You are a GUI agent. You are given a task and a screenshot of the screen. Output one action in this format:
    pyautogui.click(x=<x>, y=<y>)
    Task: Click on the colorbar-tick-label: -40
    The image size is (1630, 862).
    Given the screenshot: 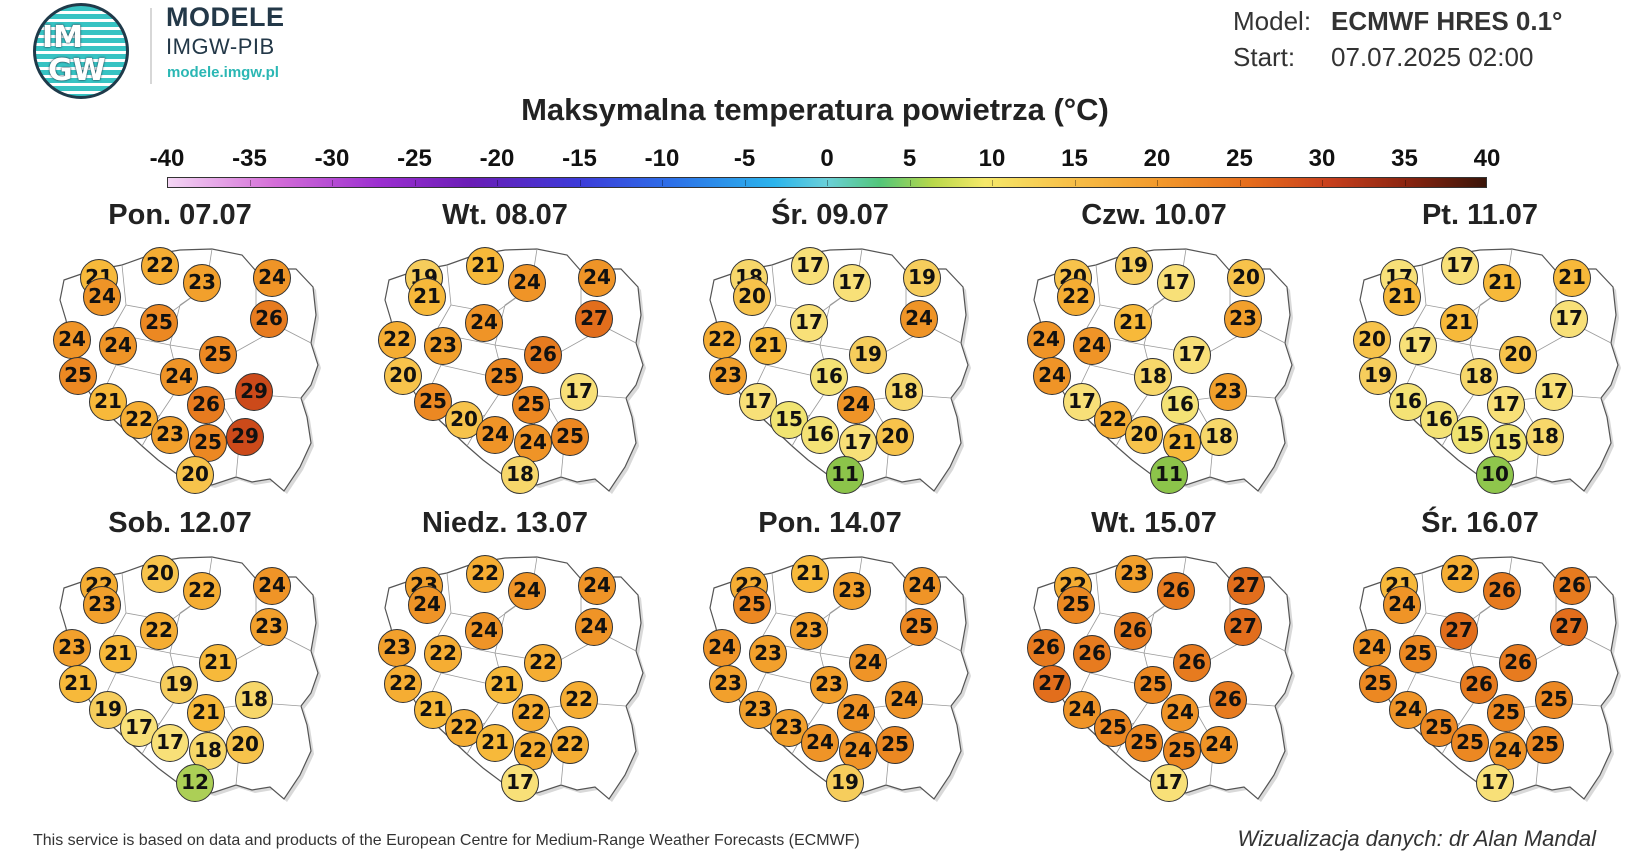 What is the action you would take?
    pyautogui.click(x=167, y=158)
    